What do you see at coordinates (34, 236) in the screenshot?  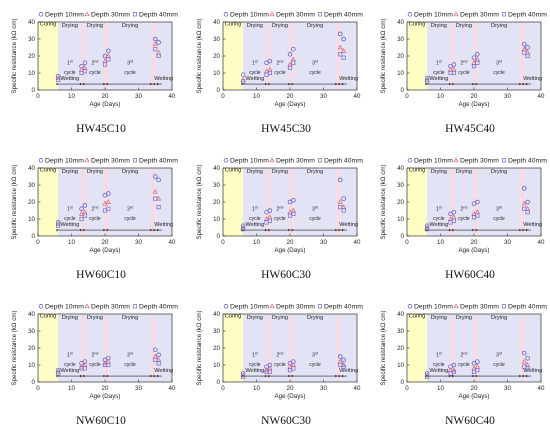 I see `y-tick-label: 0` at bounding box center [34, 236].